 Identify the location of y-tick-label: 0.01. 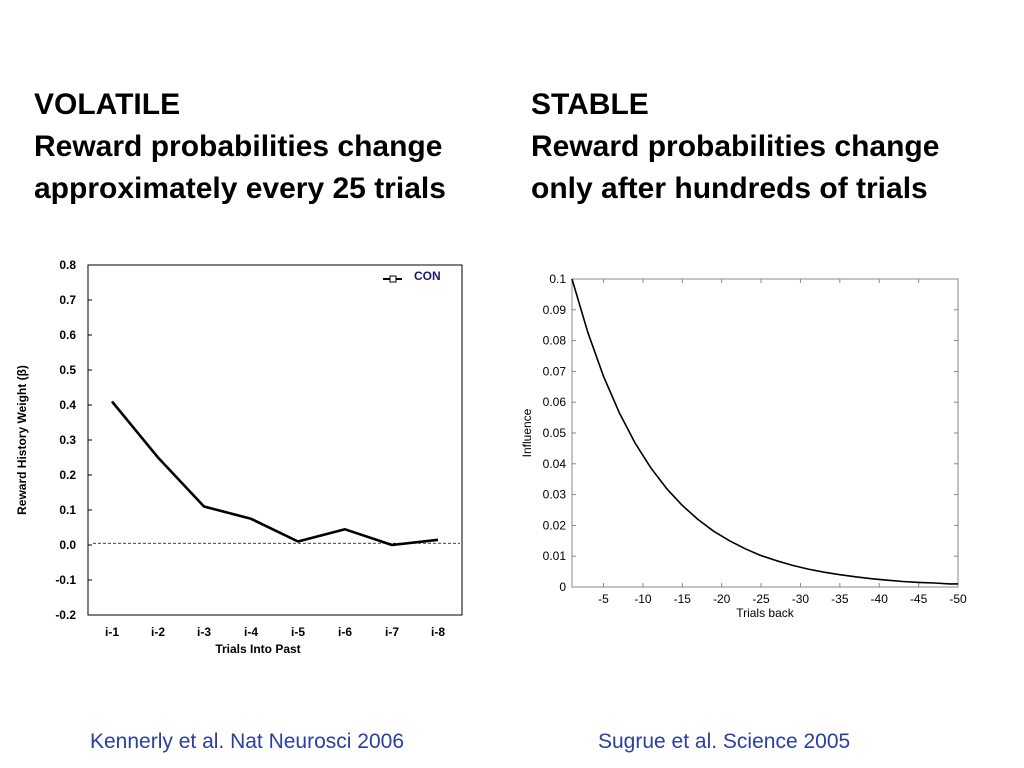
(555, 556).